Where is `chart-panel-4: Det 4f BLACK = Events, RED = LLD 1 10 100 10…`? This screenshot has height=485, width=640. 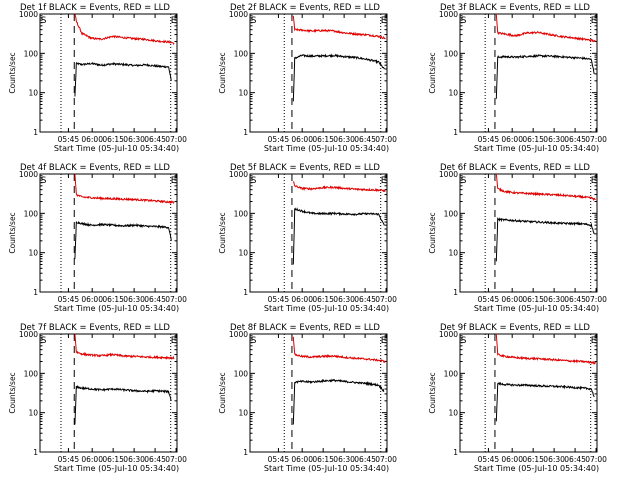
chart-panel-4: Det 4f BLACK = Events, RED = LLD 1 10 100 10… is located at coordinates (97, 238).